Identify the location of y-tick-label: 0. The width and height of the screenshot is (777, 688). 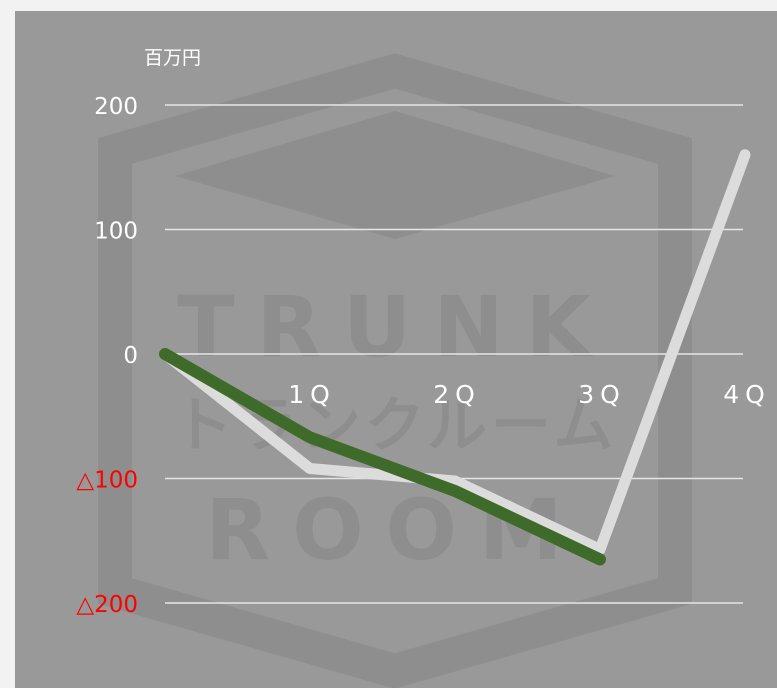
(130, 356).